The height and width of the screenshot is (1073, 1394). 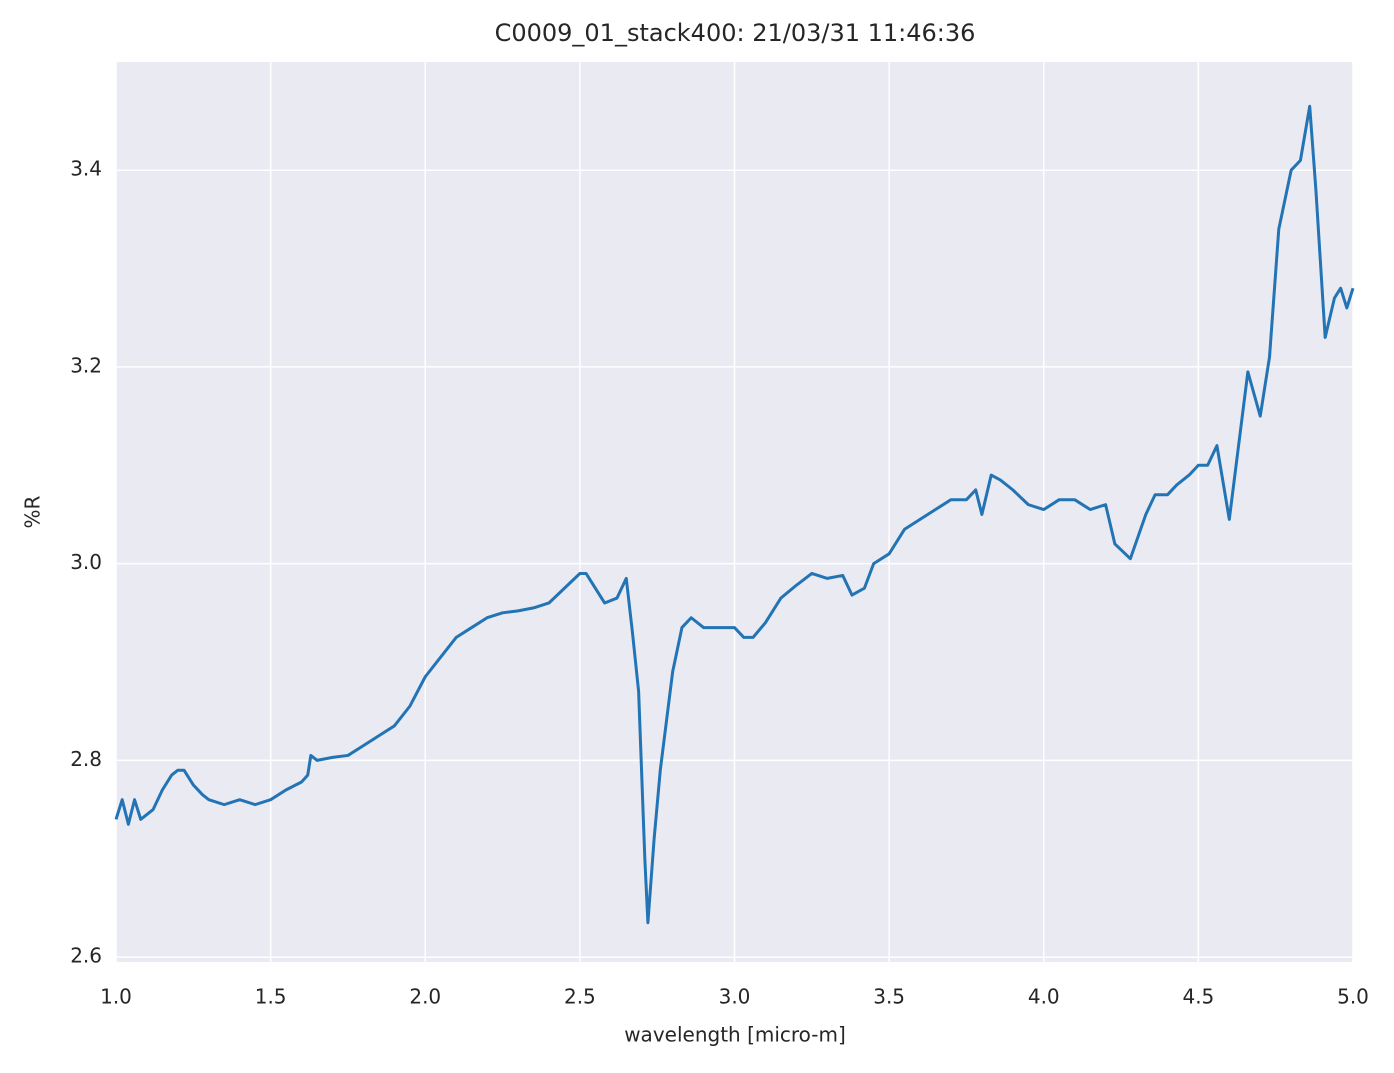 What do you see at coordinates (33, 511) in the screenshot?
I see `y-axis-label: %R` at bounding box center [33, 511].